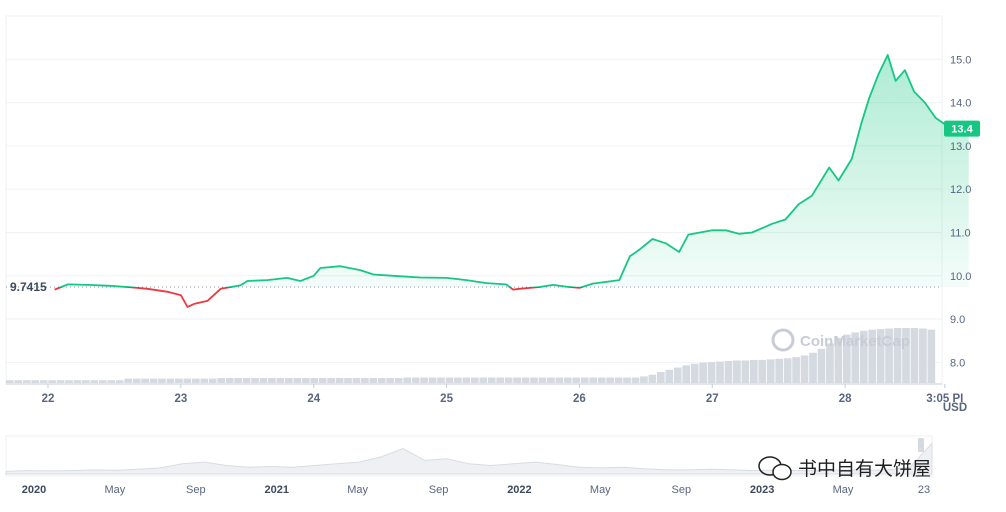 The image size is (1006, 512). Describe the element at coordinates (960, 190) in the screenshot. I see `y-tick-label: 12.0` at that location.